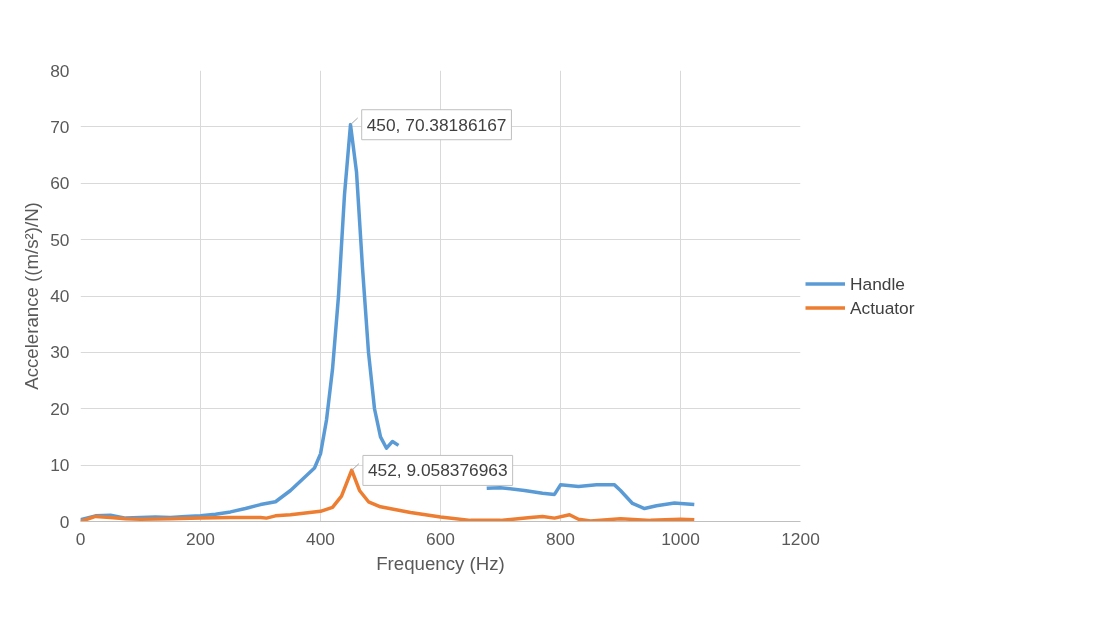  I want to click on y-tick-label: 70, so click(60, 126).